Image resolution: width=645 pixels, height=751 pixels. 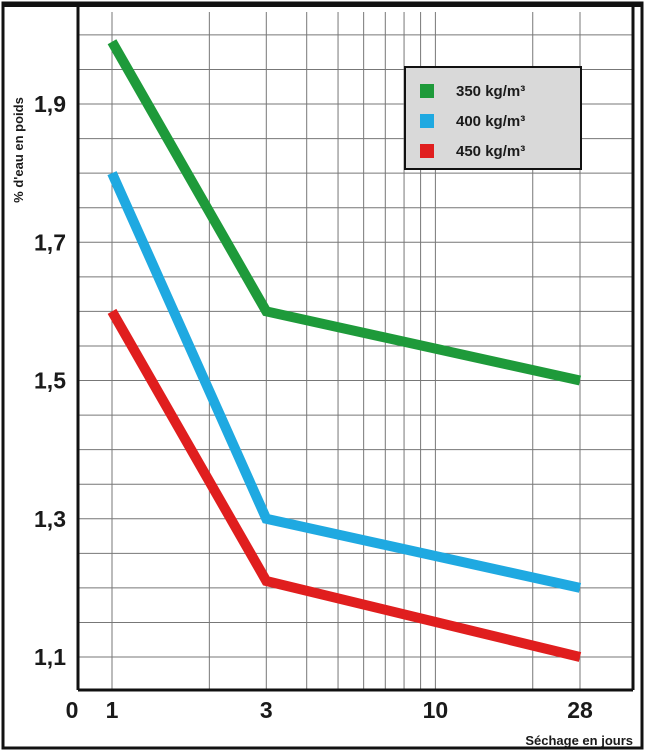 What do you see at coordinates (50, 242) in the screenshot?
I see `y-tick-label: 1,7` at bounding box center [50, 242].